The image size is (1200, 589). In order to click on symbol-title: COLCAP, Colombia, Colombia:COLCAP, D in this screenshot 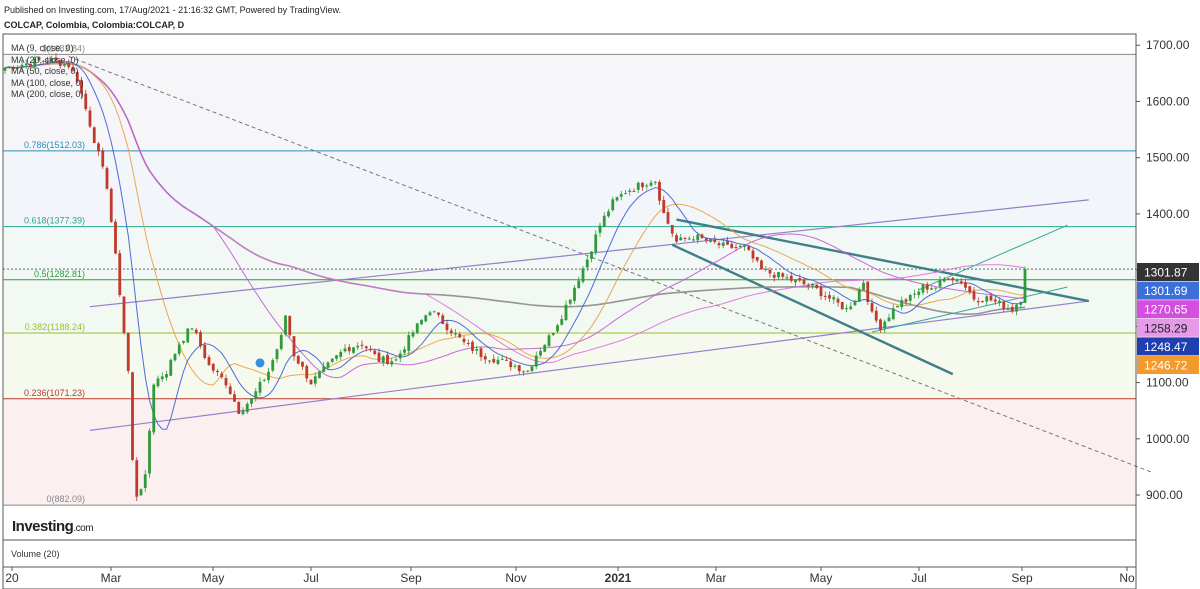, I will do `click(94, 25)`.